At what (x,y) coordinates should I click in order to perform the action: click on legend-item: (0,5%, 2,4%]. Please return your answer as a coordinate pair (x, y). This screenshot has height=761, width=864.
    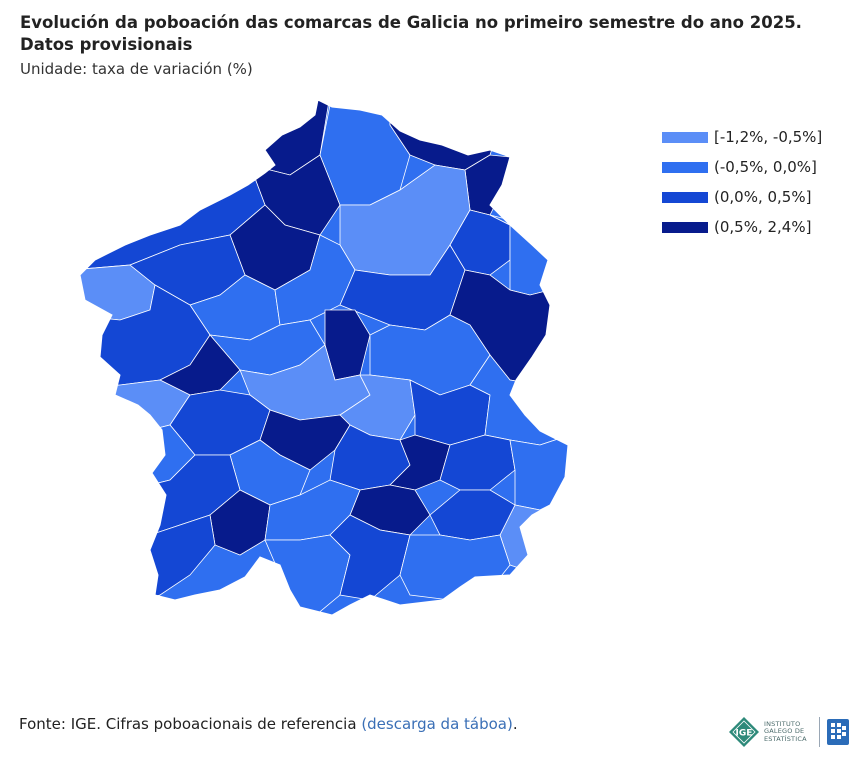
    Looking at the image, I should click on (742, 227).